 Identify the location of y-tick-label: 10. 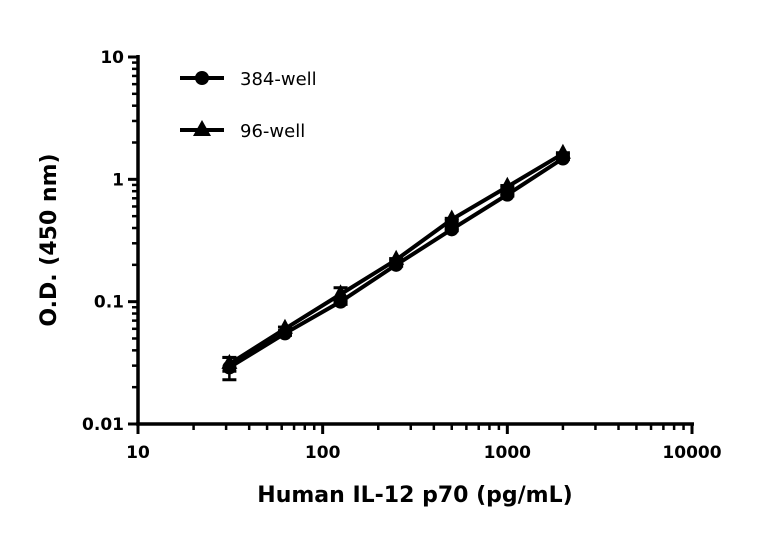
(112, 58).